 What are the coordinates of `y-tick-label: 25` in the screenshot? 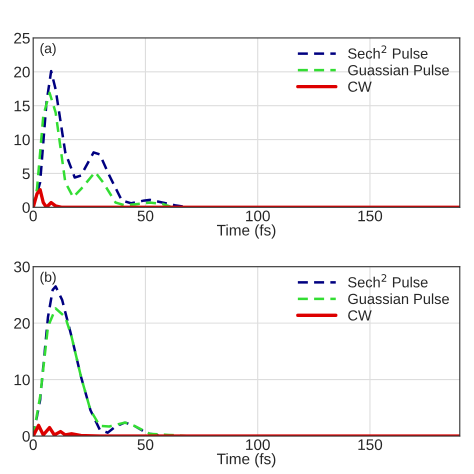 It's located at (22, 38).